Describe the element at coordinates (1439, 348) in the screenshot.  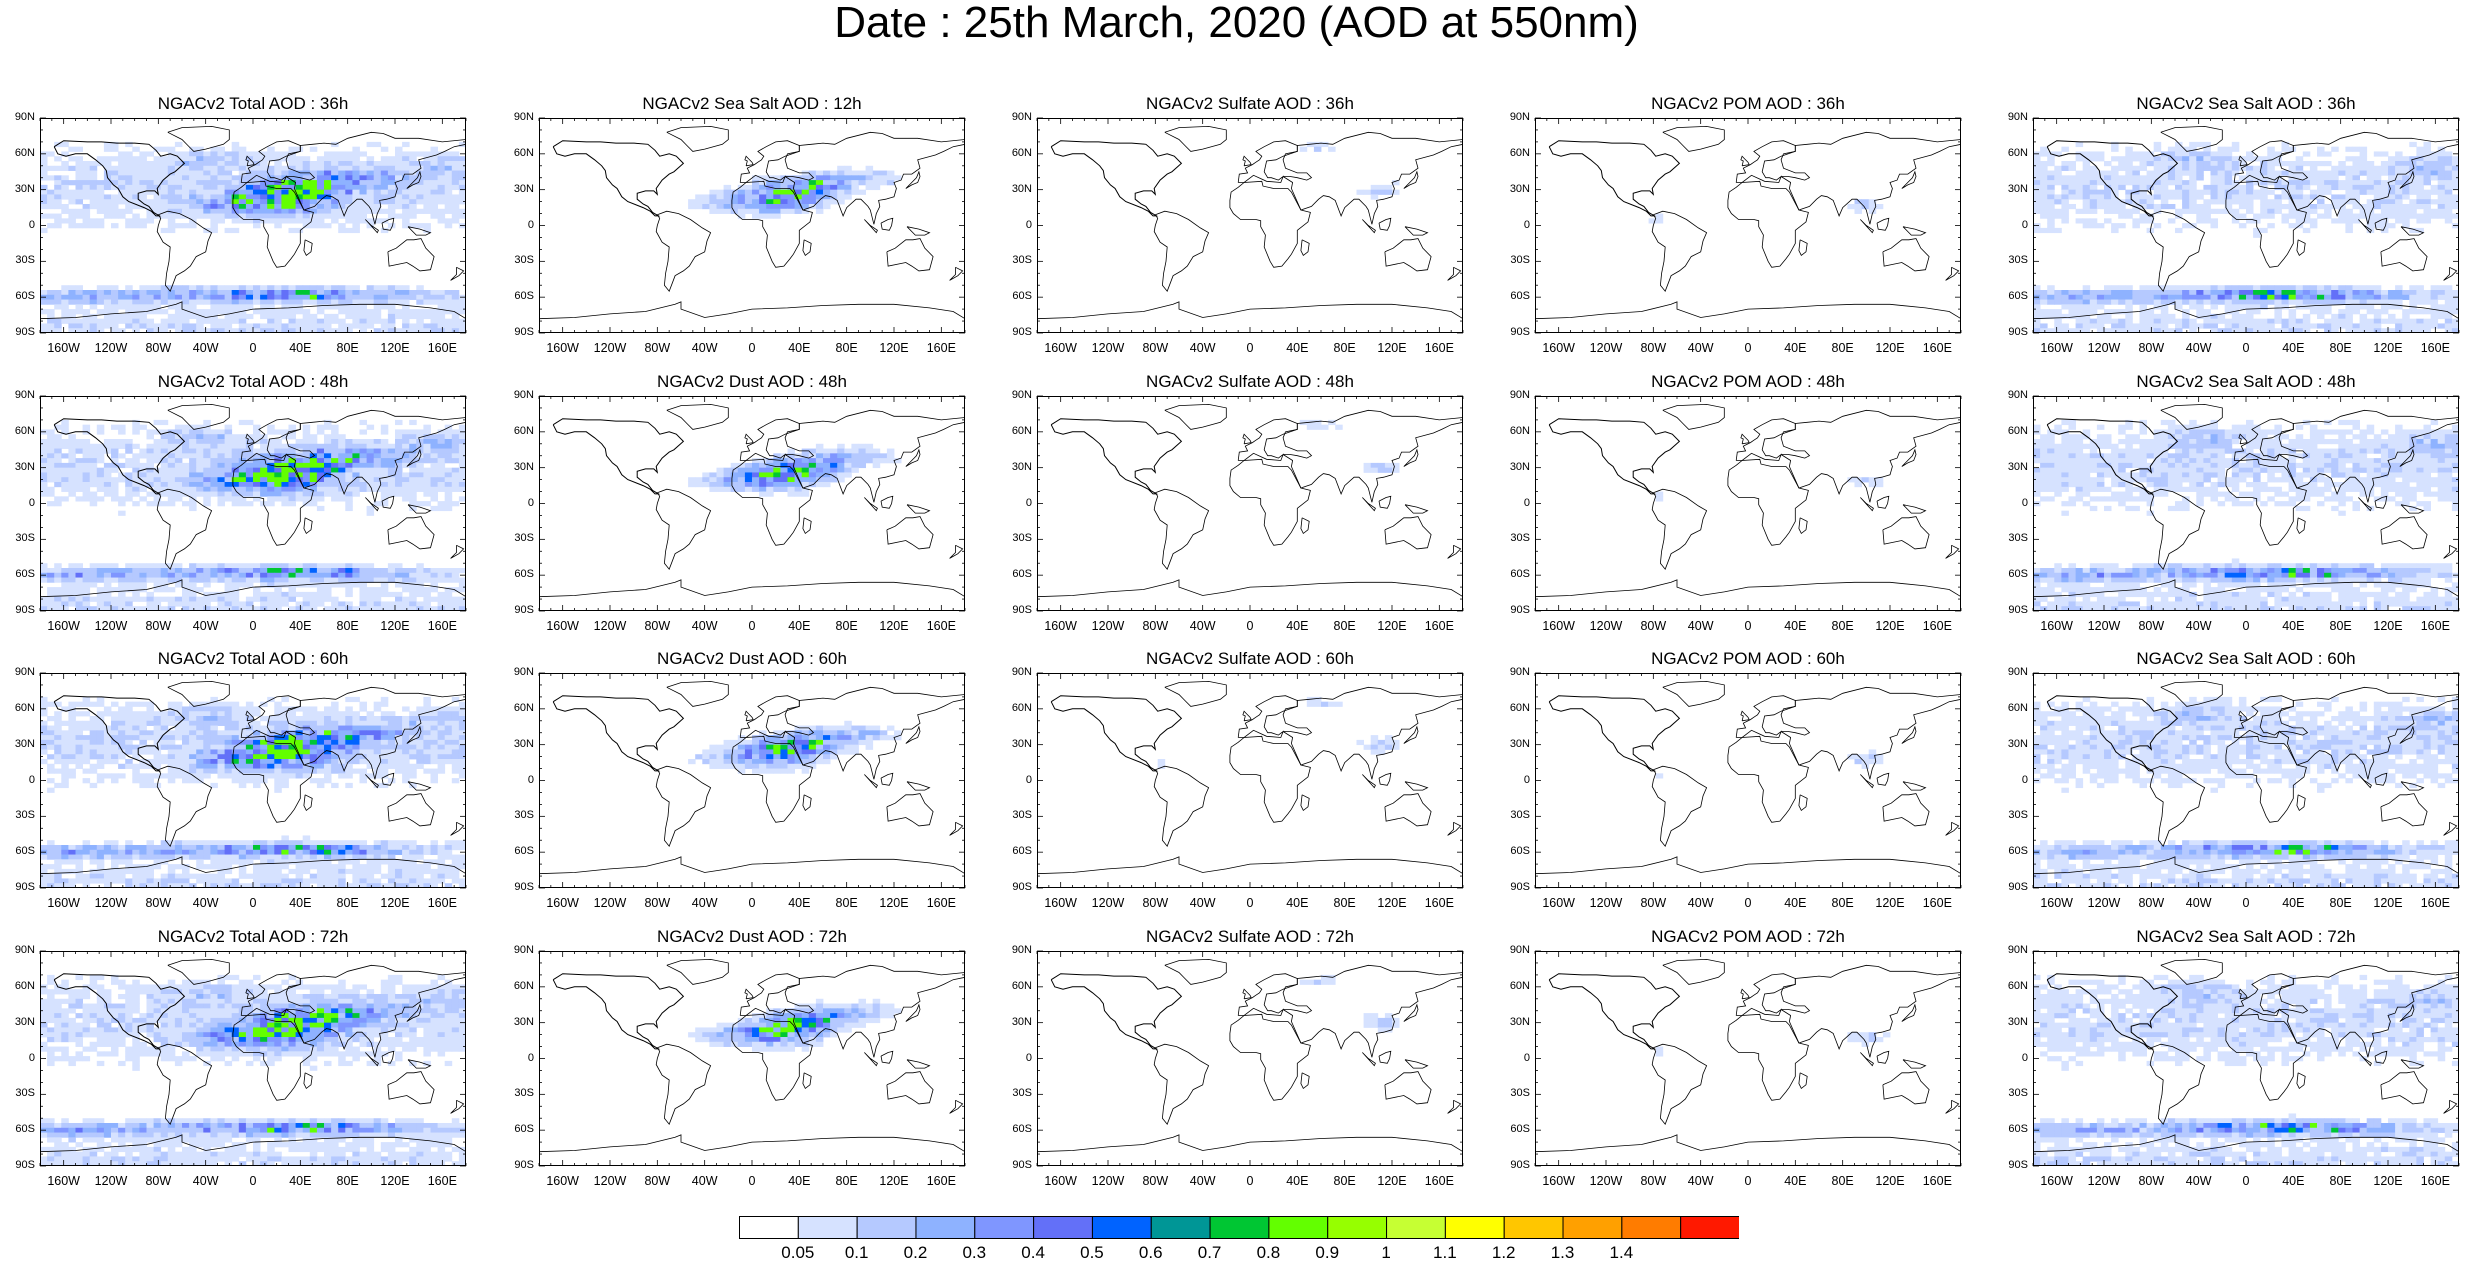
I see `lon-label: 160E` at that location.